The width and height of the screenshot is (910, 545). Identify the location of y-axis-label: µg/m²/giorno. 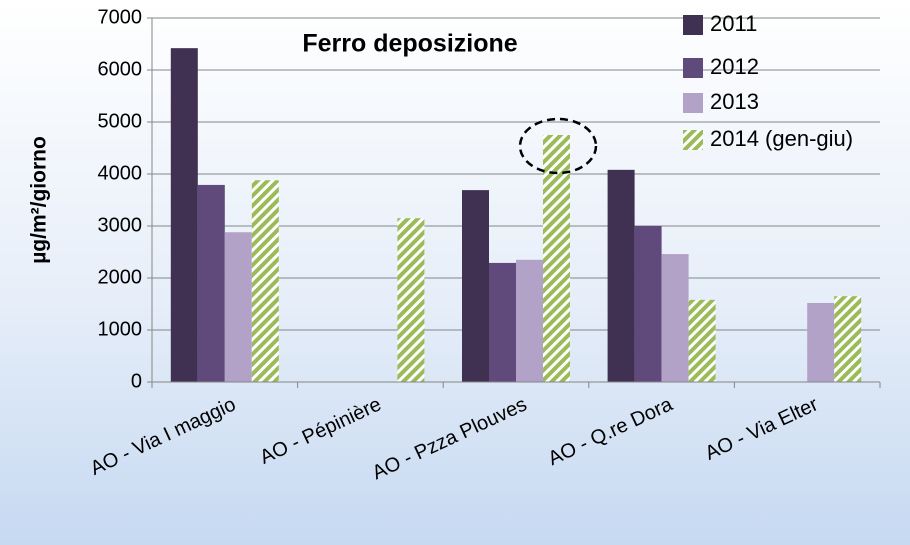
(39, 200).